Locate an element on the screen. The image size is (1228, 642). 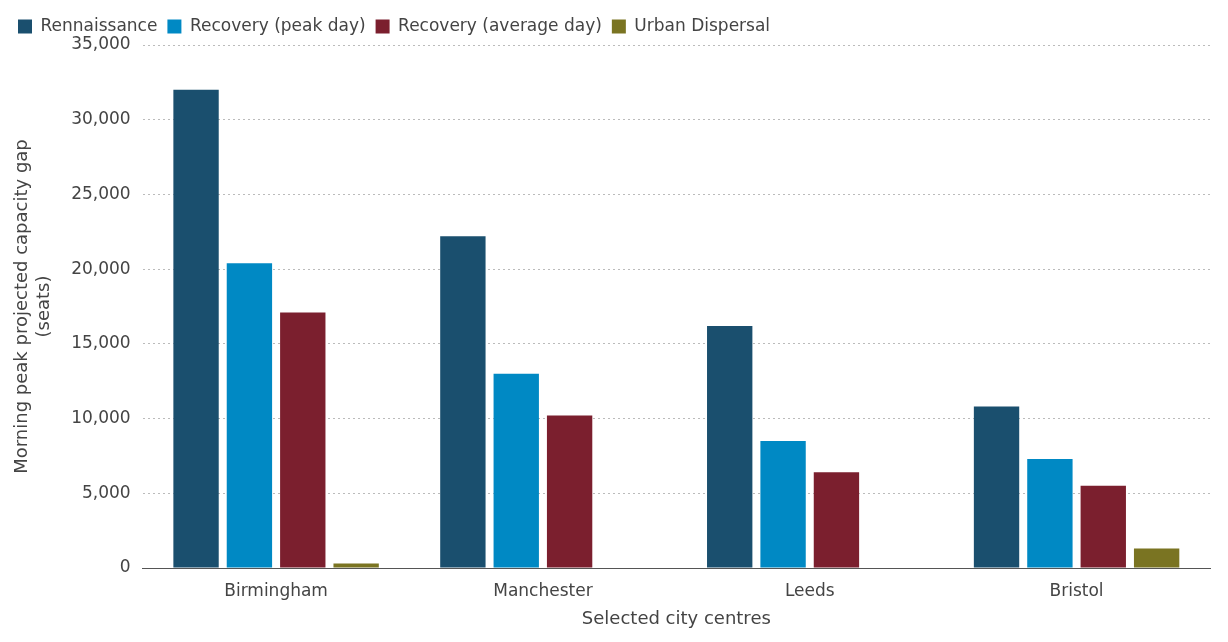
x-tick-label: Manchester is located at coordinates (543, 589).